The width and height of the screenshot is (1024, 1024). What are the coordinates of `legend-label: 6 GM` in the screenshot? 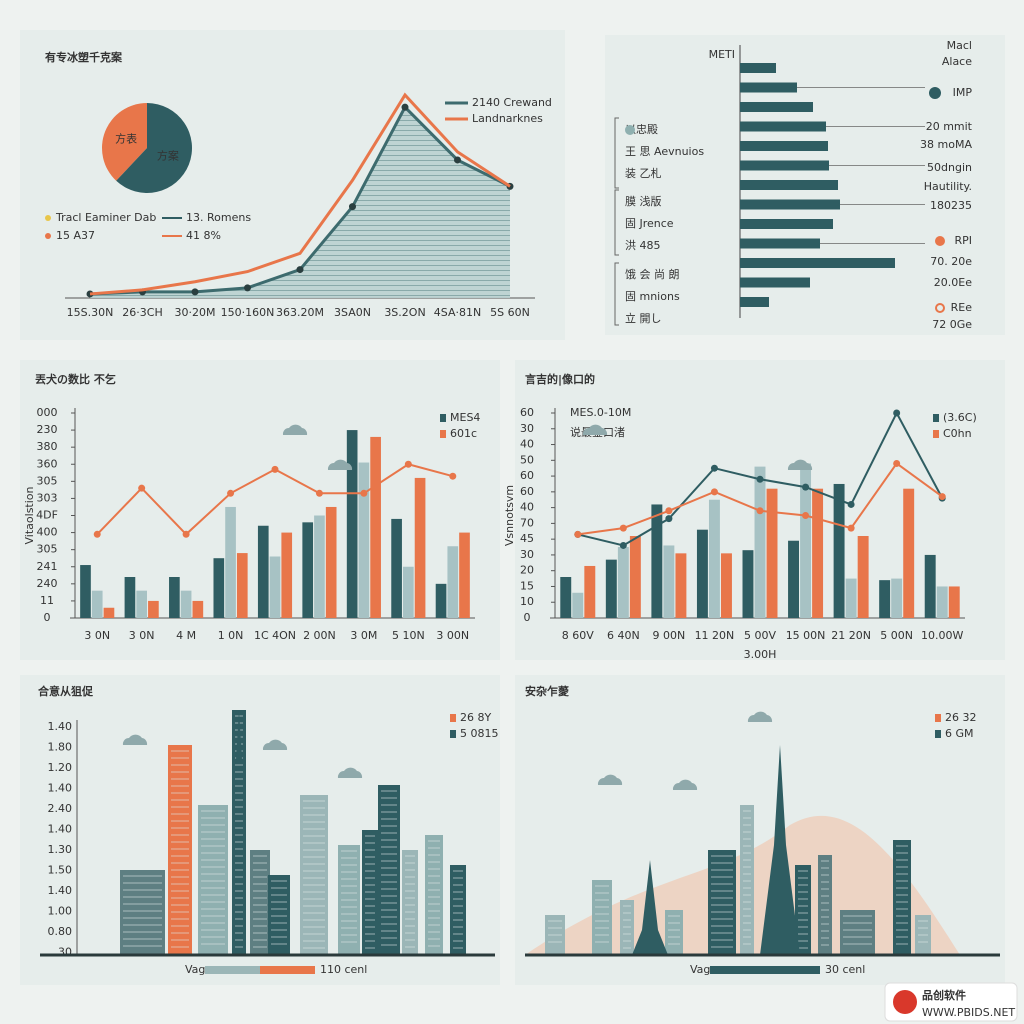 It's located at (959, 733).